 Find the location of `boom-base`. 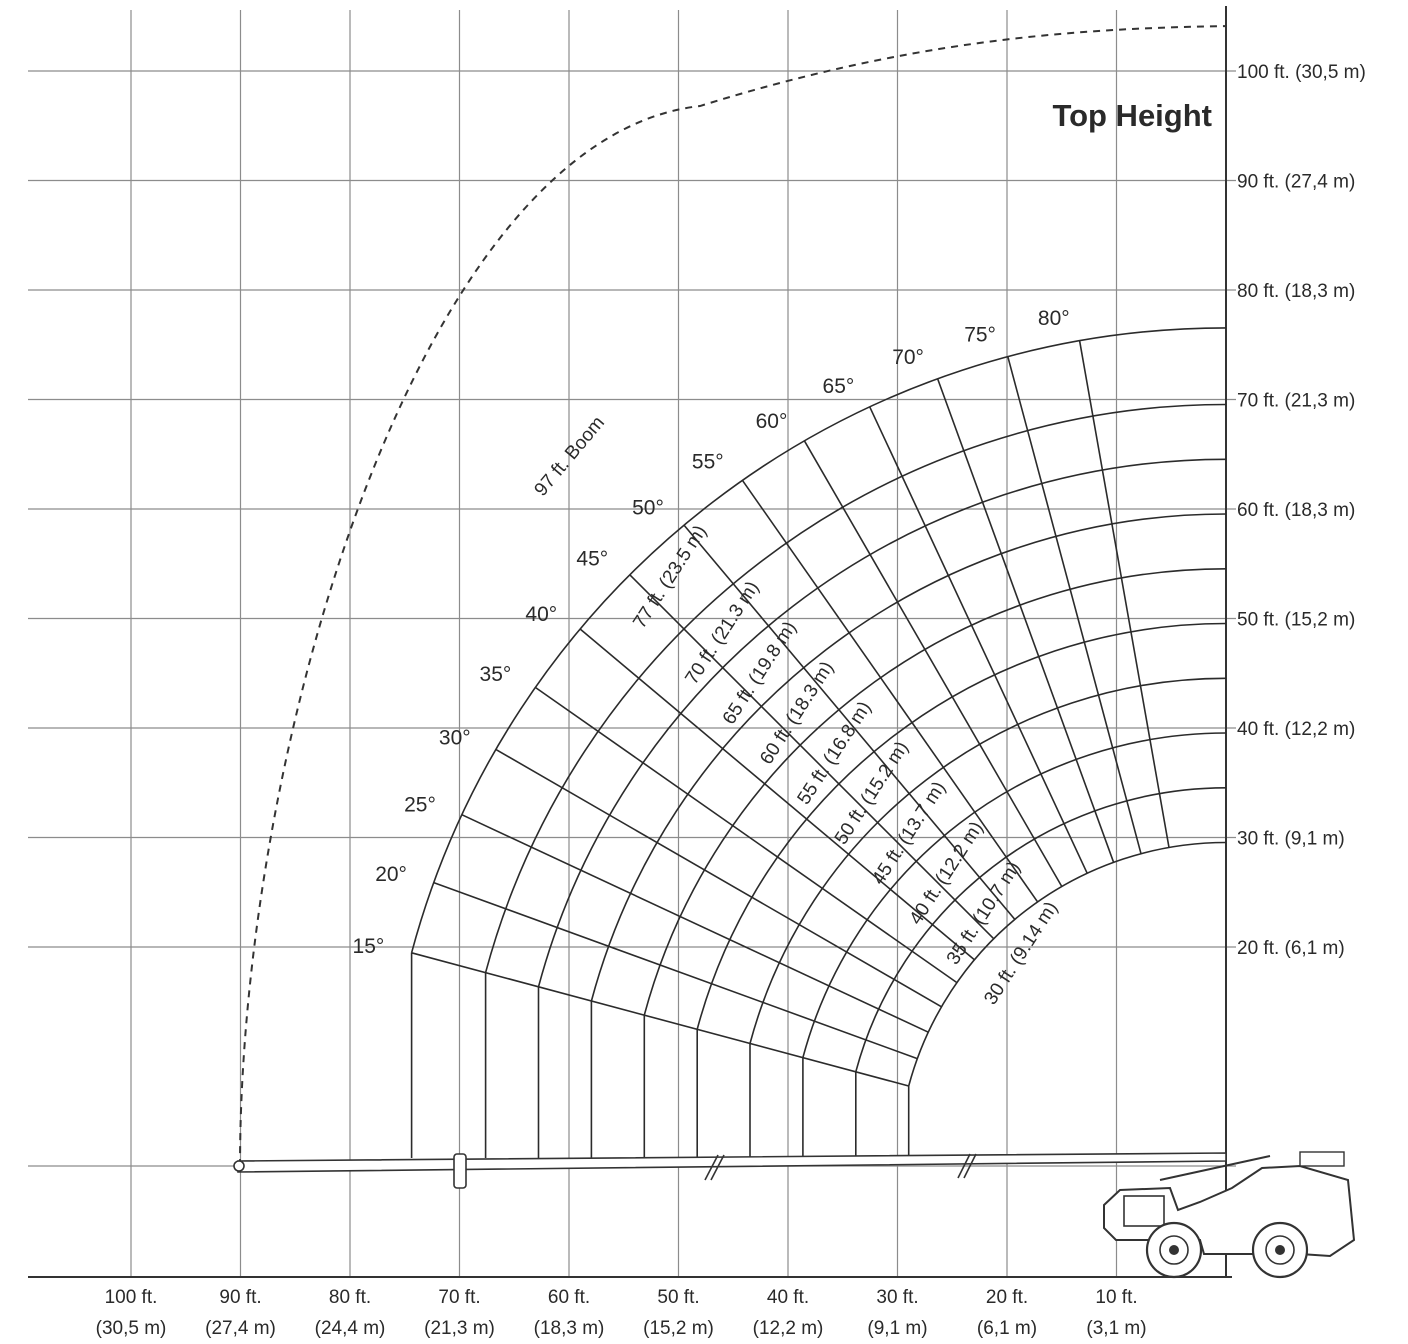

boom-base is located at coordinates (1215, 1168).